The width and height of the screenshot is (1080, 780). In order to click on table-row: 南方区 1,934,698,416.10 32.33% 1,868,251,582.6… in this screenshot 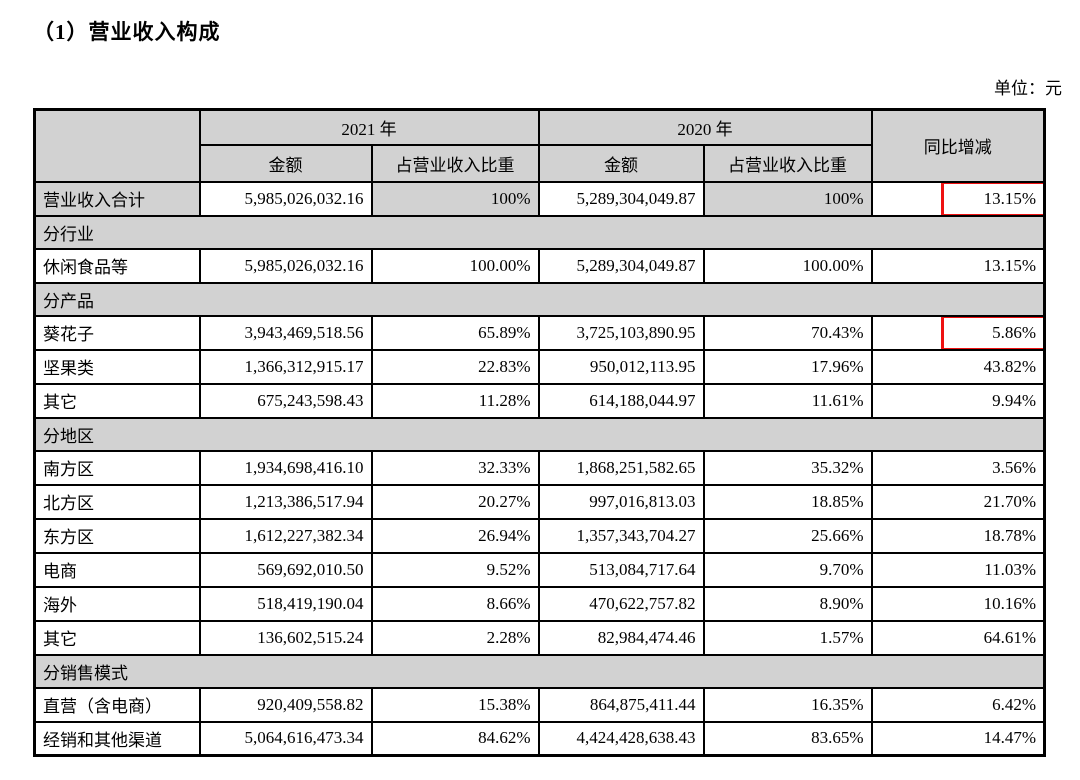, I will do `click(539, 467)`.